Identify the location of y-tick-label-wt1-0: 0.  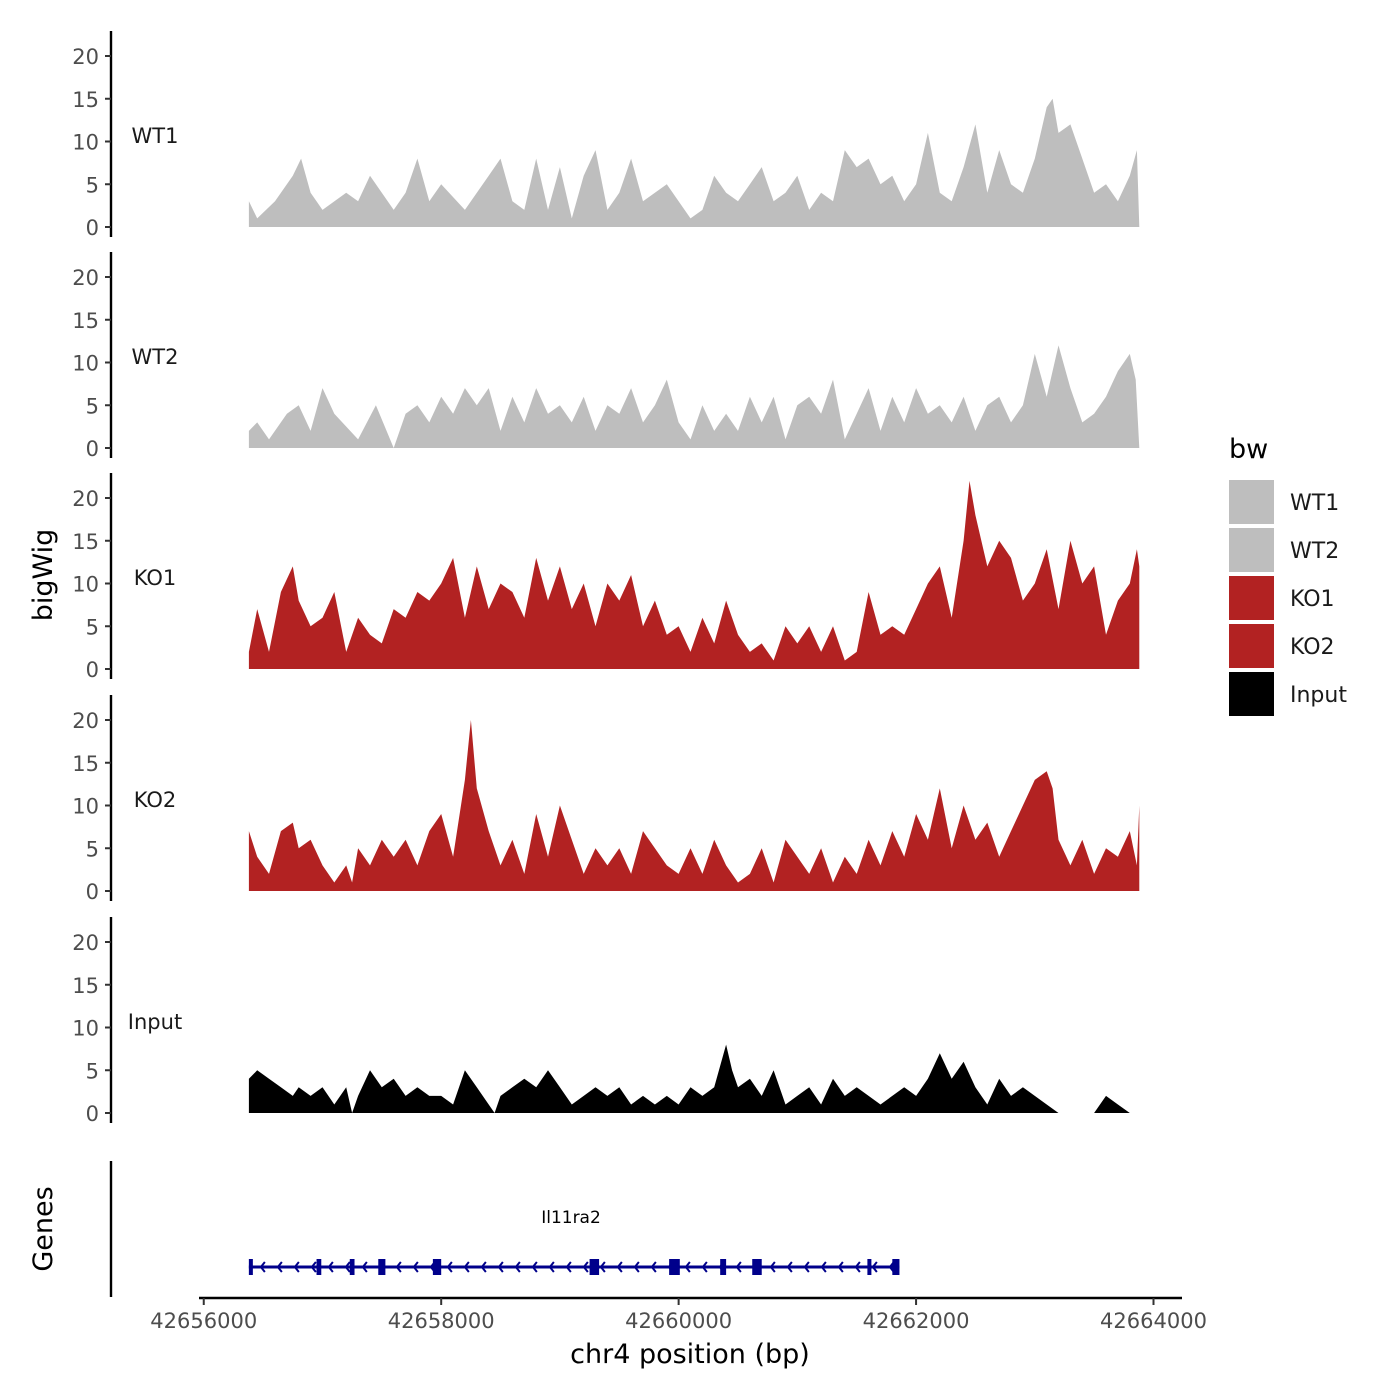
(92, 228).